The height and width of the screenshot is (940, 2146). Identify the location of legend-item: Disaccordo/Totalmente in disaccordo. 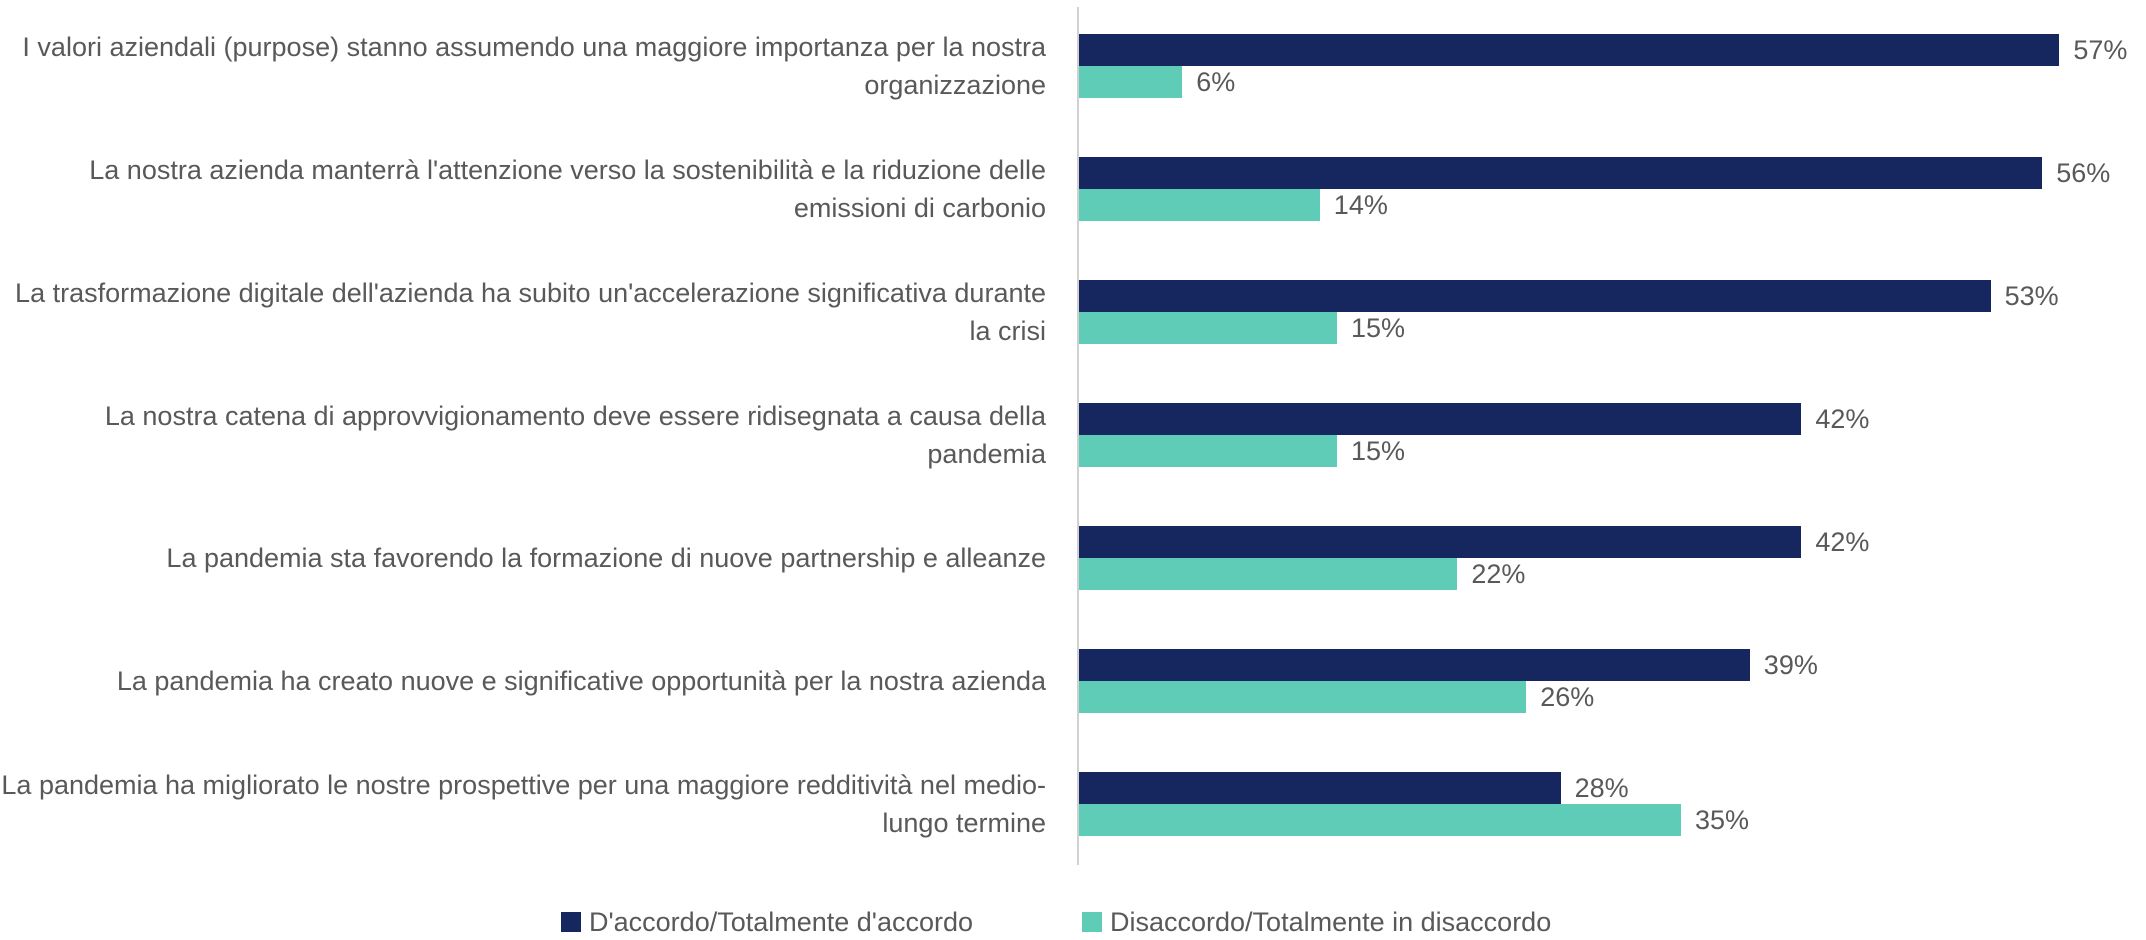
(1316, 922).